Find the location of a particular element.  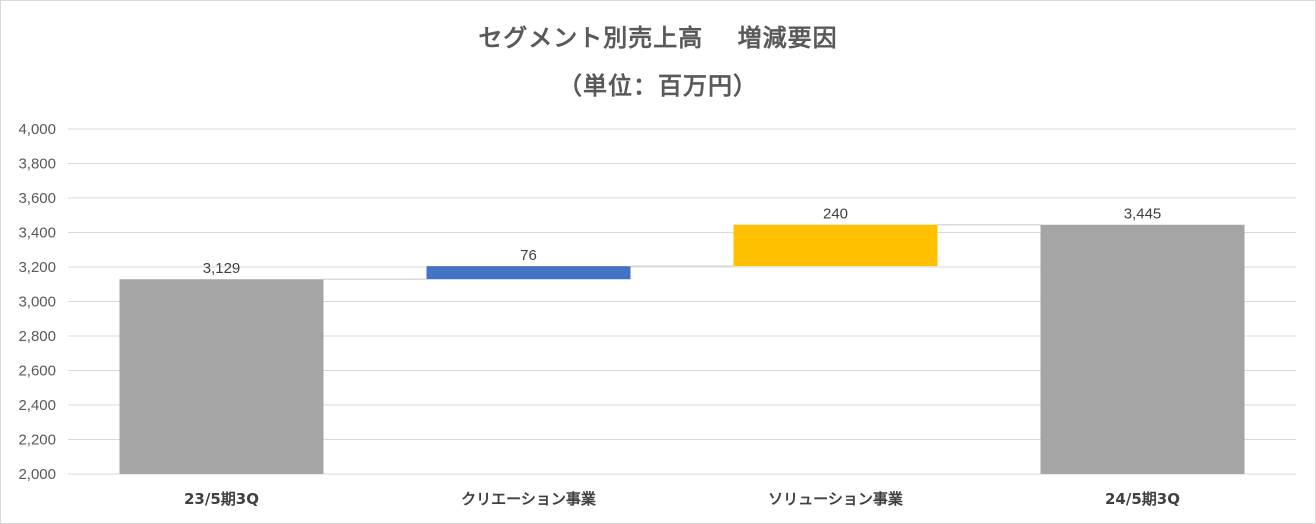

y-tick-label: 2,600 is located at coordinates (37, 371).